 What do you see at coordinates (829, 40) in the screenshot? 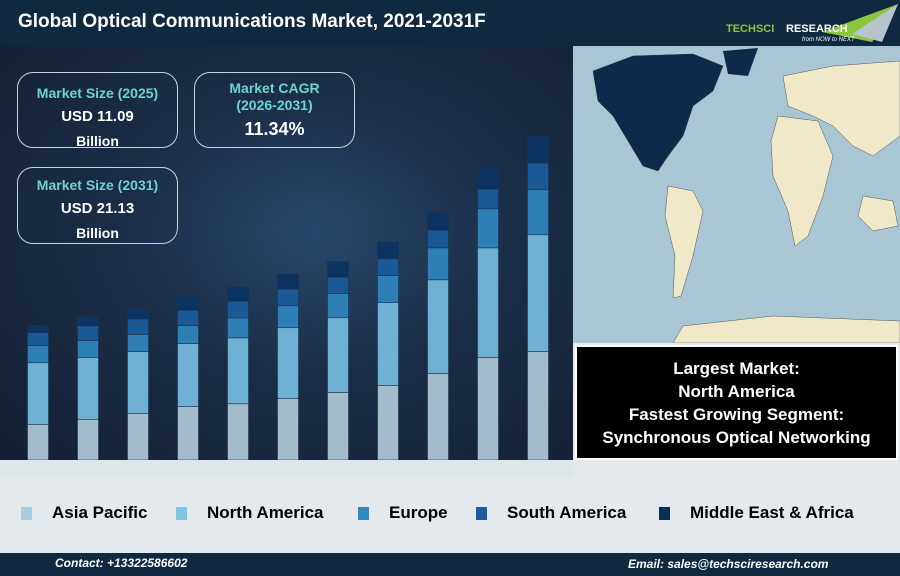
I see `svg-text: from NOW to NEXT` at bounding box center [829, 40].